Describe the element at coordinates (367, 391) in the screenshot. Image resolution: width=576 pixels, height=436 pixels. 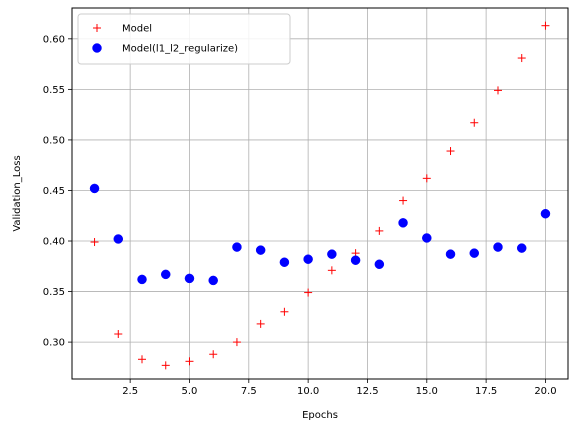
I see `x-tick-label: 12.5` at that location.